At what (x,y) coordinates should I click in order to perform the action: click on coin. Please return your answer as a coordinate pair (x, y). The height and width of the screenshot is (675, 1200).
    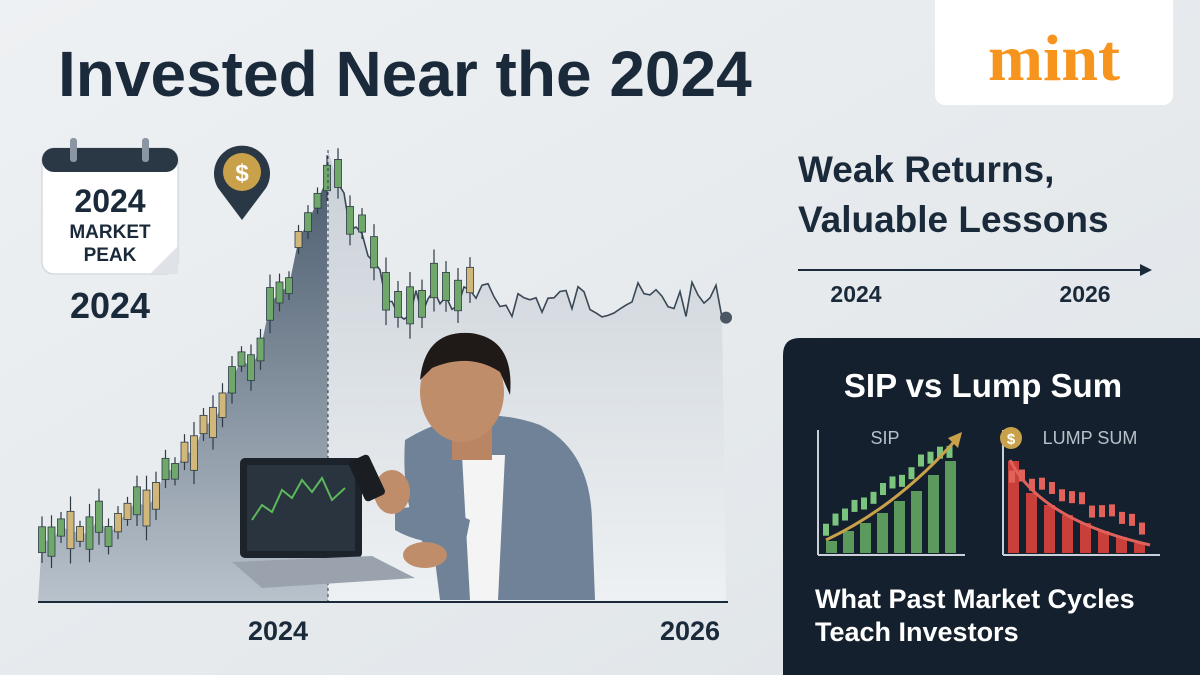
    Looking at the image, I should click on (1011, 438).